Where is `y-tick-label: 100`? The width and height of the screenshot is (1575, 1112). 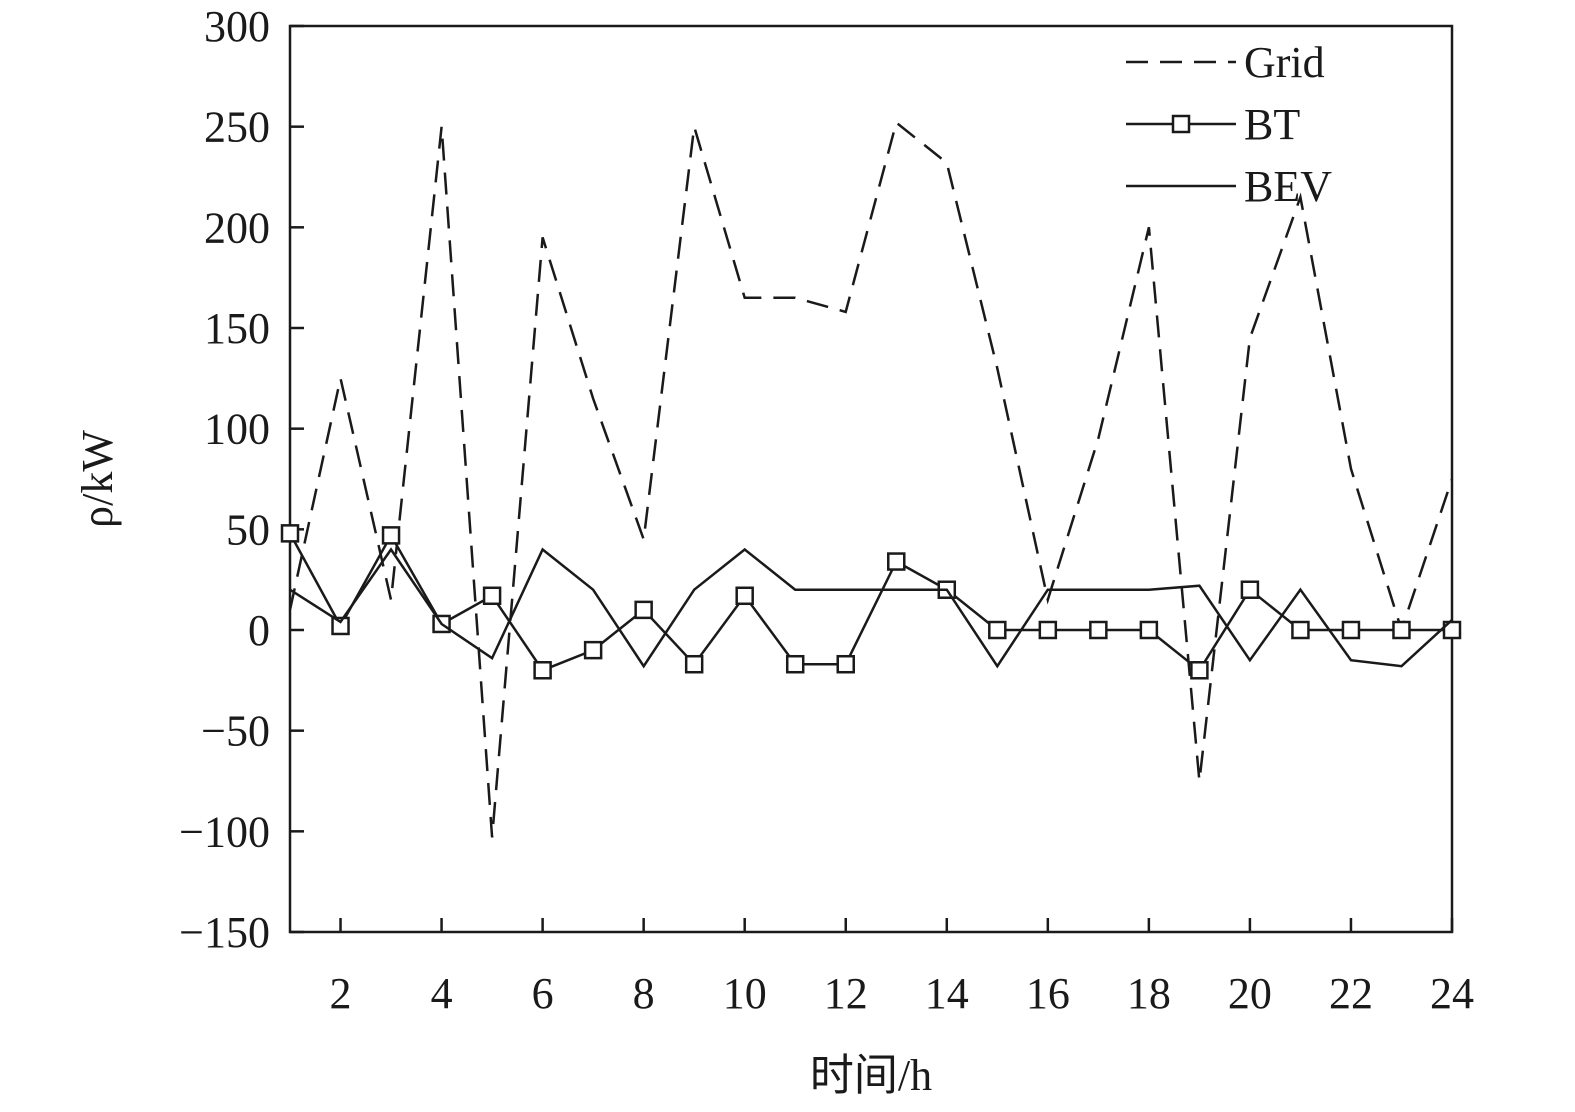 y-tick-label: 100 is located at coordinates (237, 429).